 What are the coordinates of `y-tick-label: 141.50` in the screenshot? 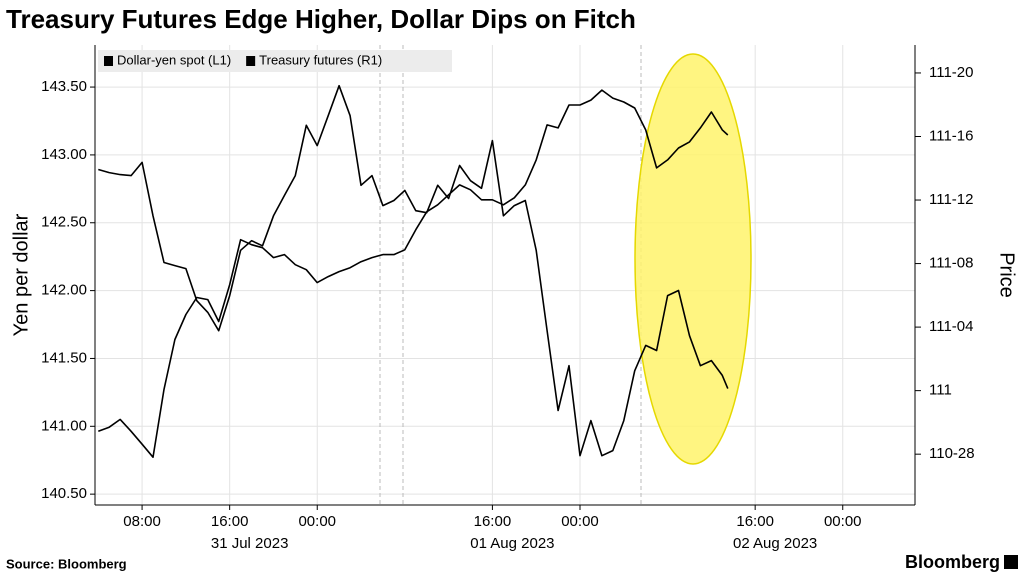 It's located at (64, 357).